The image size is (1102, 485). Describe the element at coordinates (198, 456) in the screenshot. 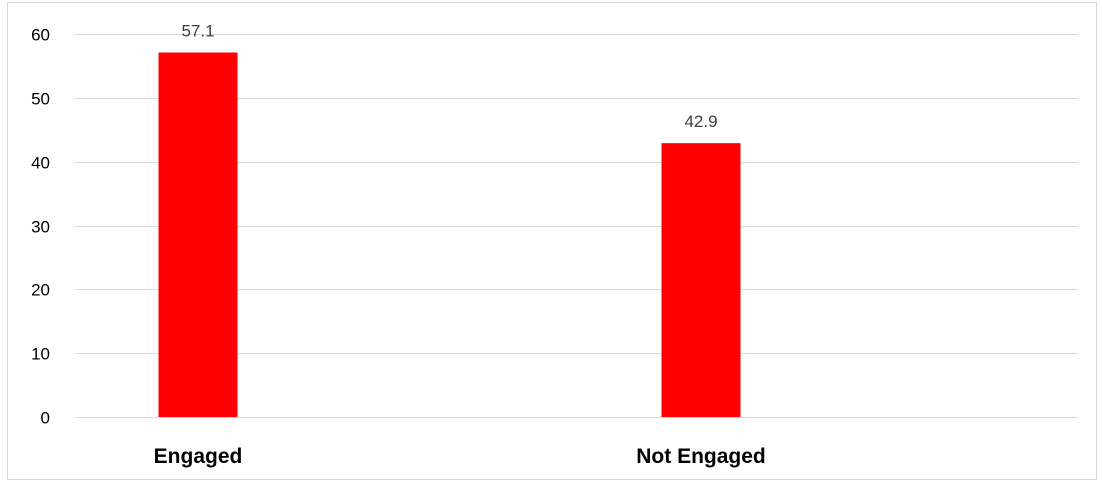

I see `category-label-engaged: Engaged` at that location.